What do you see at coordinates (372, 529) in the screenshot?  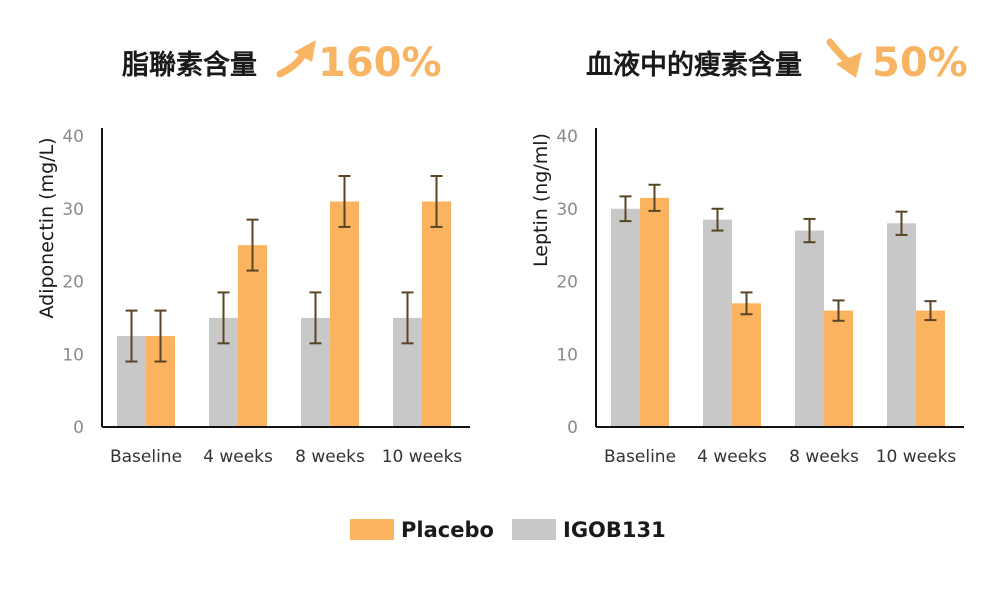 I see `legend-swatch-placebo` at bounding box center [372, 529].